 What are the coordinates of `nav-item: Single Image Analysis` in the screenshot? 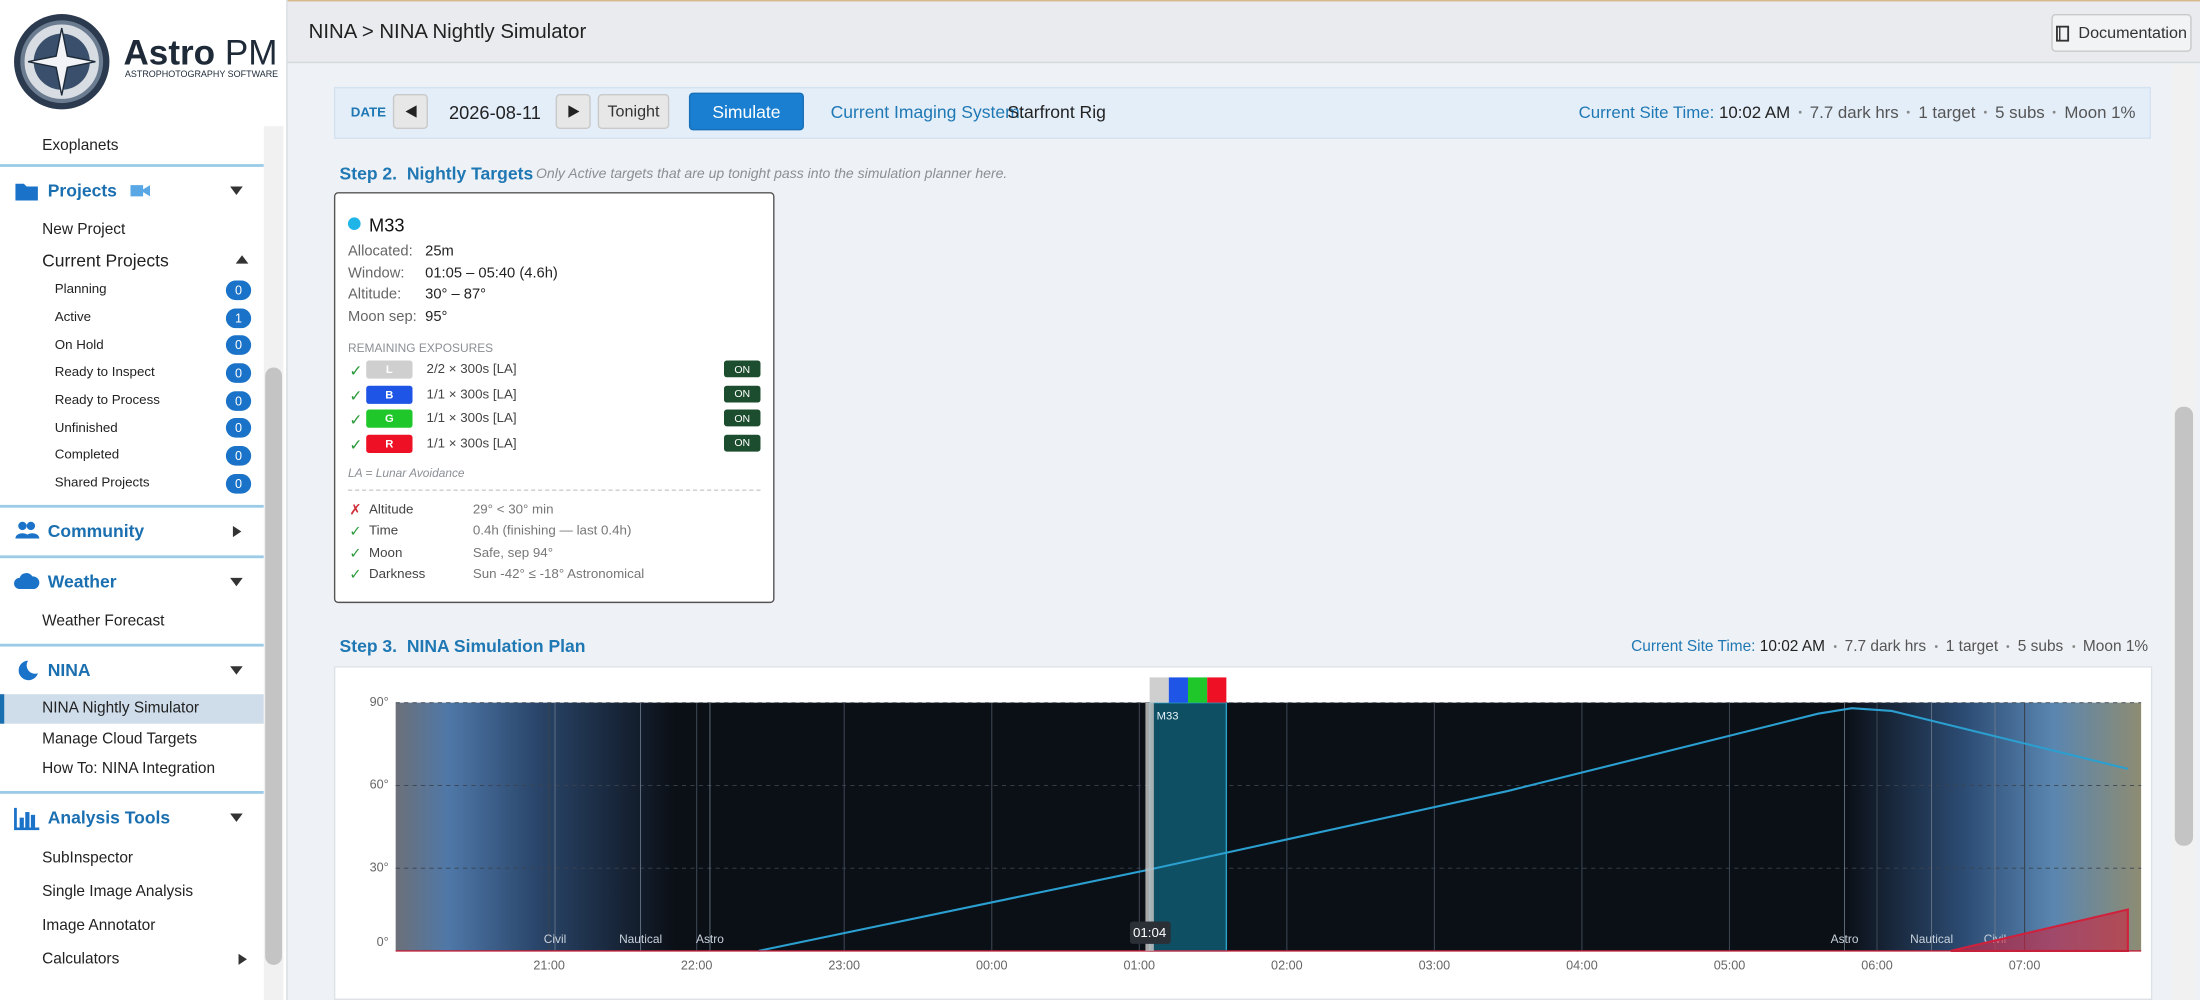 It's located at (132, 892).